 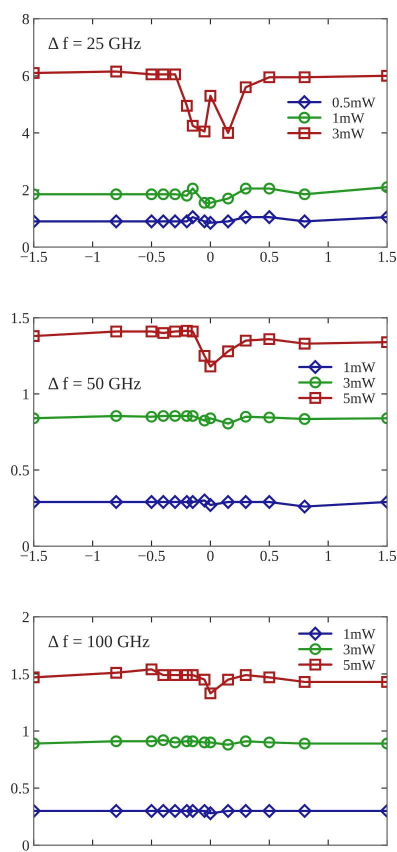 I want to click on legend-label: 5mW, so click(x=360, y=665).